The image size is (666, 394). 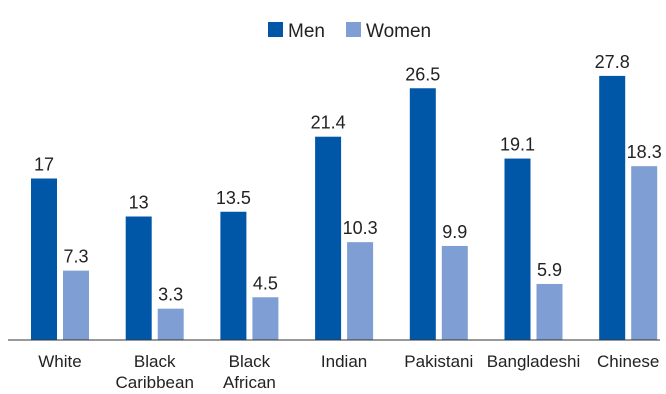 I want to click on chart-legend: Men Women, so click(x=349, y=31).